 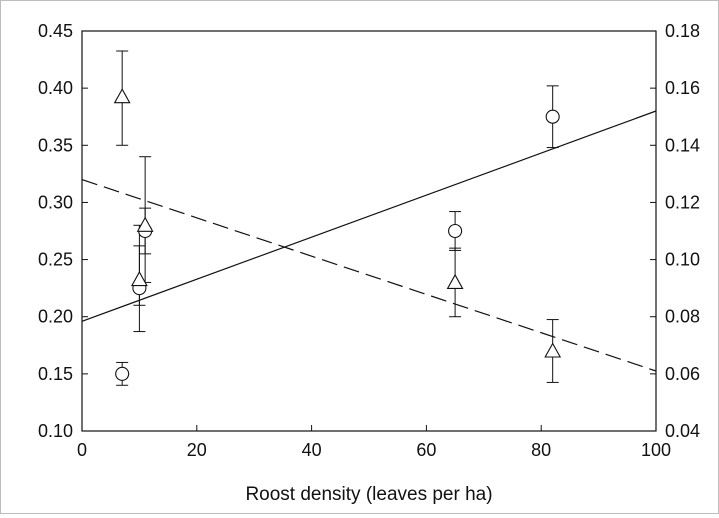 I want to click on y-axis-right: 0.04 0.06 0.08 0.10 0.12 0.14 0.16 0.18, so click(x=675, y=231).